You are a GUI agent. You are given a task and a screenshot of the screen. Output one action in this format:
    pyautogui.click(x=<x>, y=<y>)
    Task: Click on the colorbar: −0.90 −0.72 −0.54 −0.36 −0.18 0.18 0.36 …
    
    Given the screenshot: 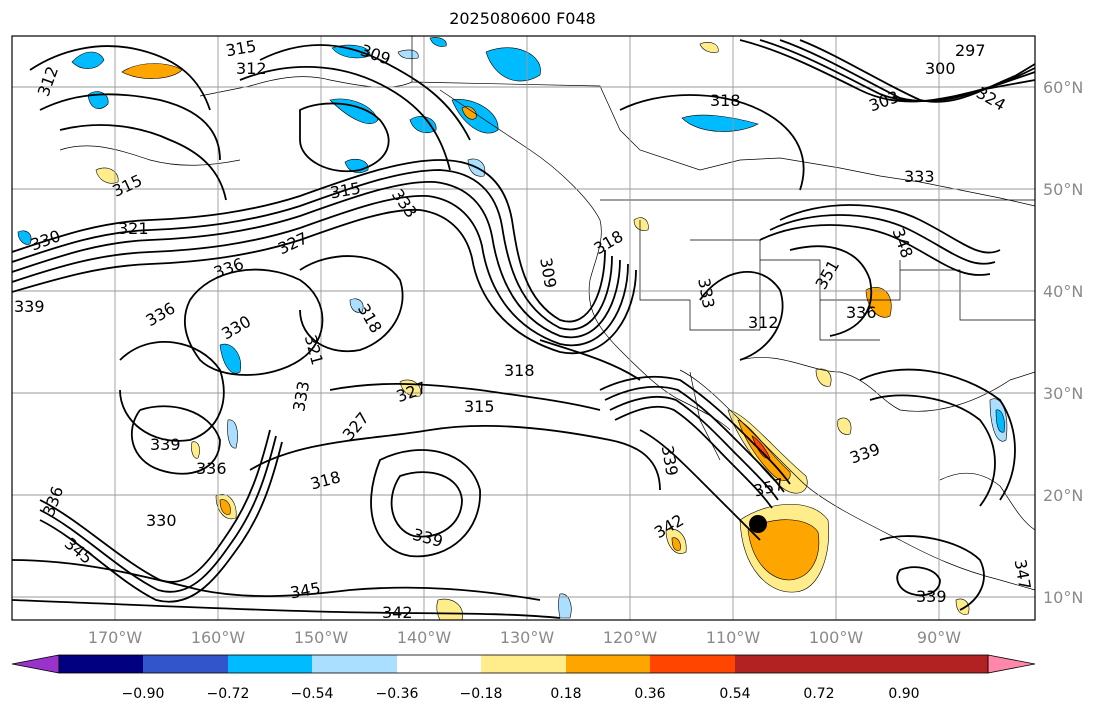 What is the action you would take?
    pyautogui.click(x=523, y=678)
    